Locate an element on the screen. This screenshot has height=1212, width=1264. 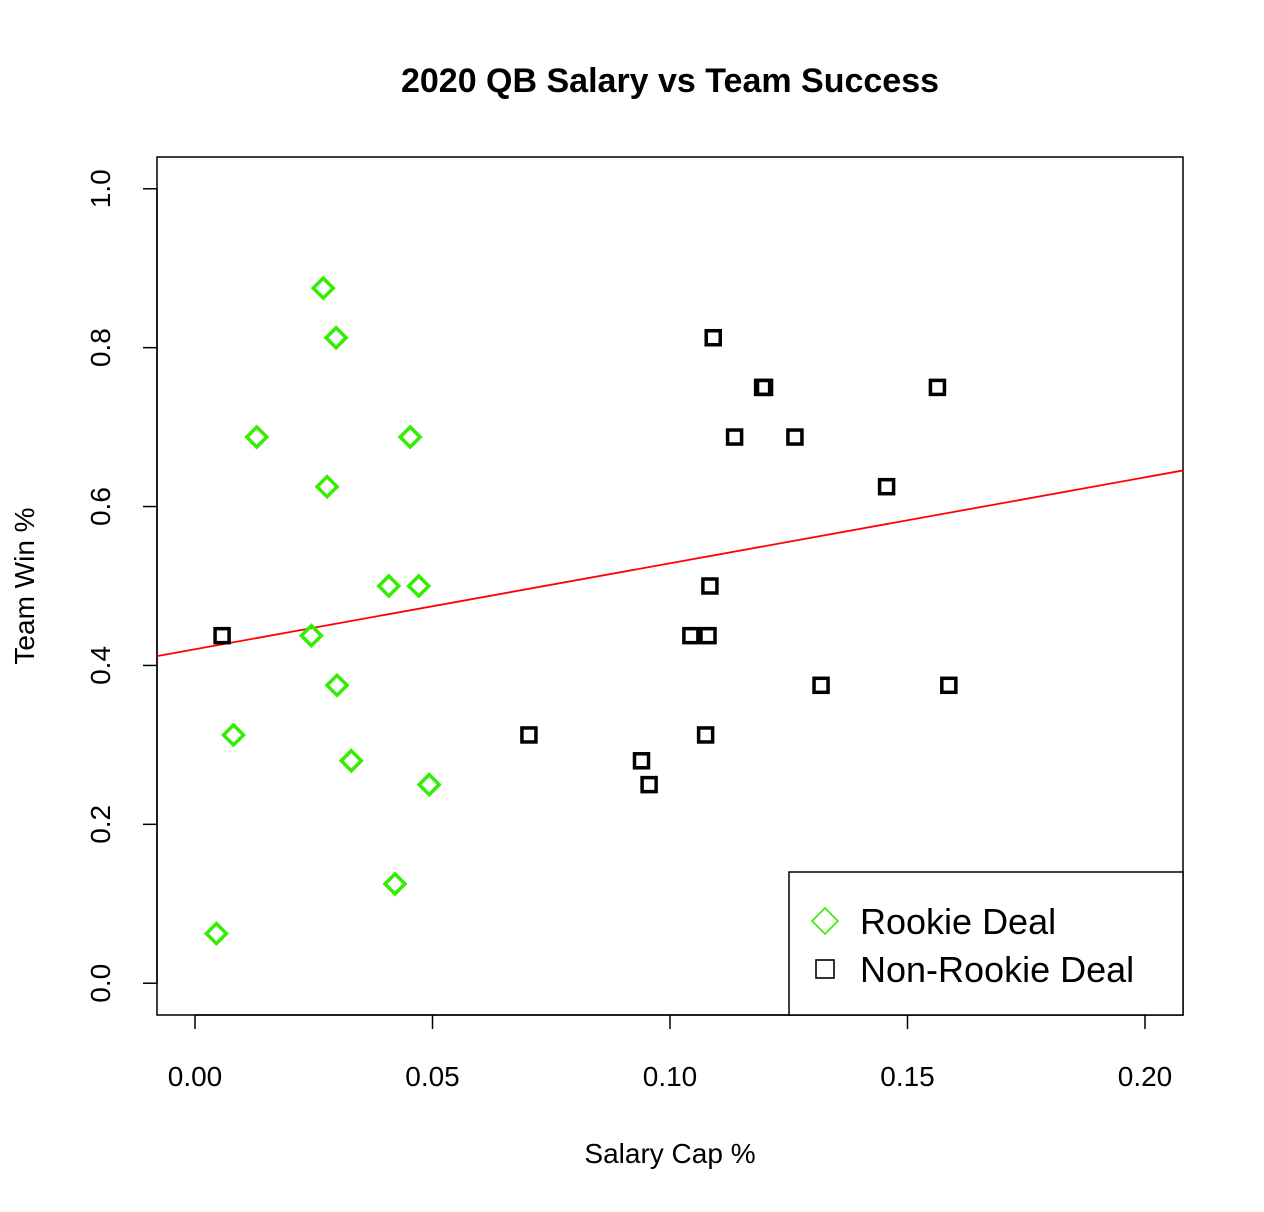
y-tick-label: 1.0 is located at coordinates (100, 188).